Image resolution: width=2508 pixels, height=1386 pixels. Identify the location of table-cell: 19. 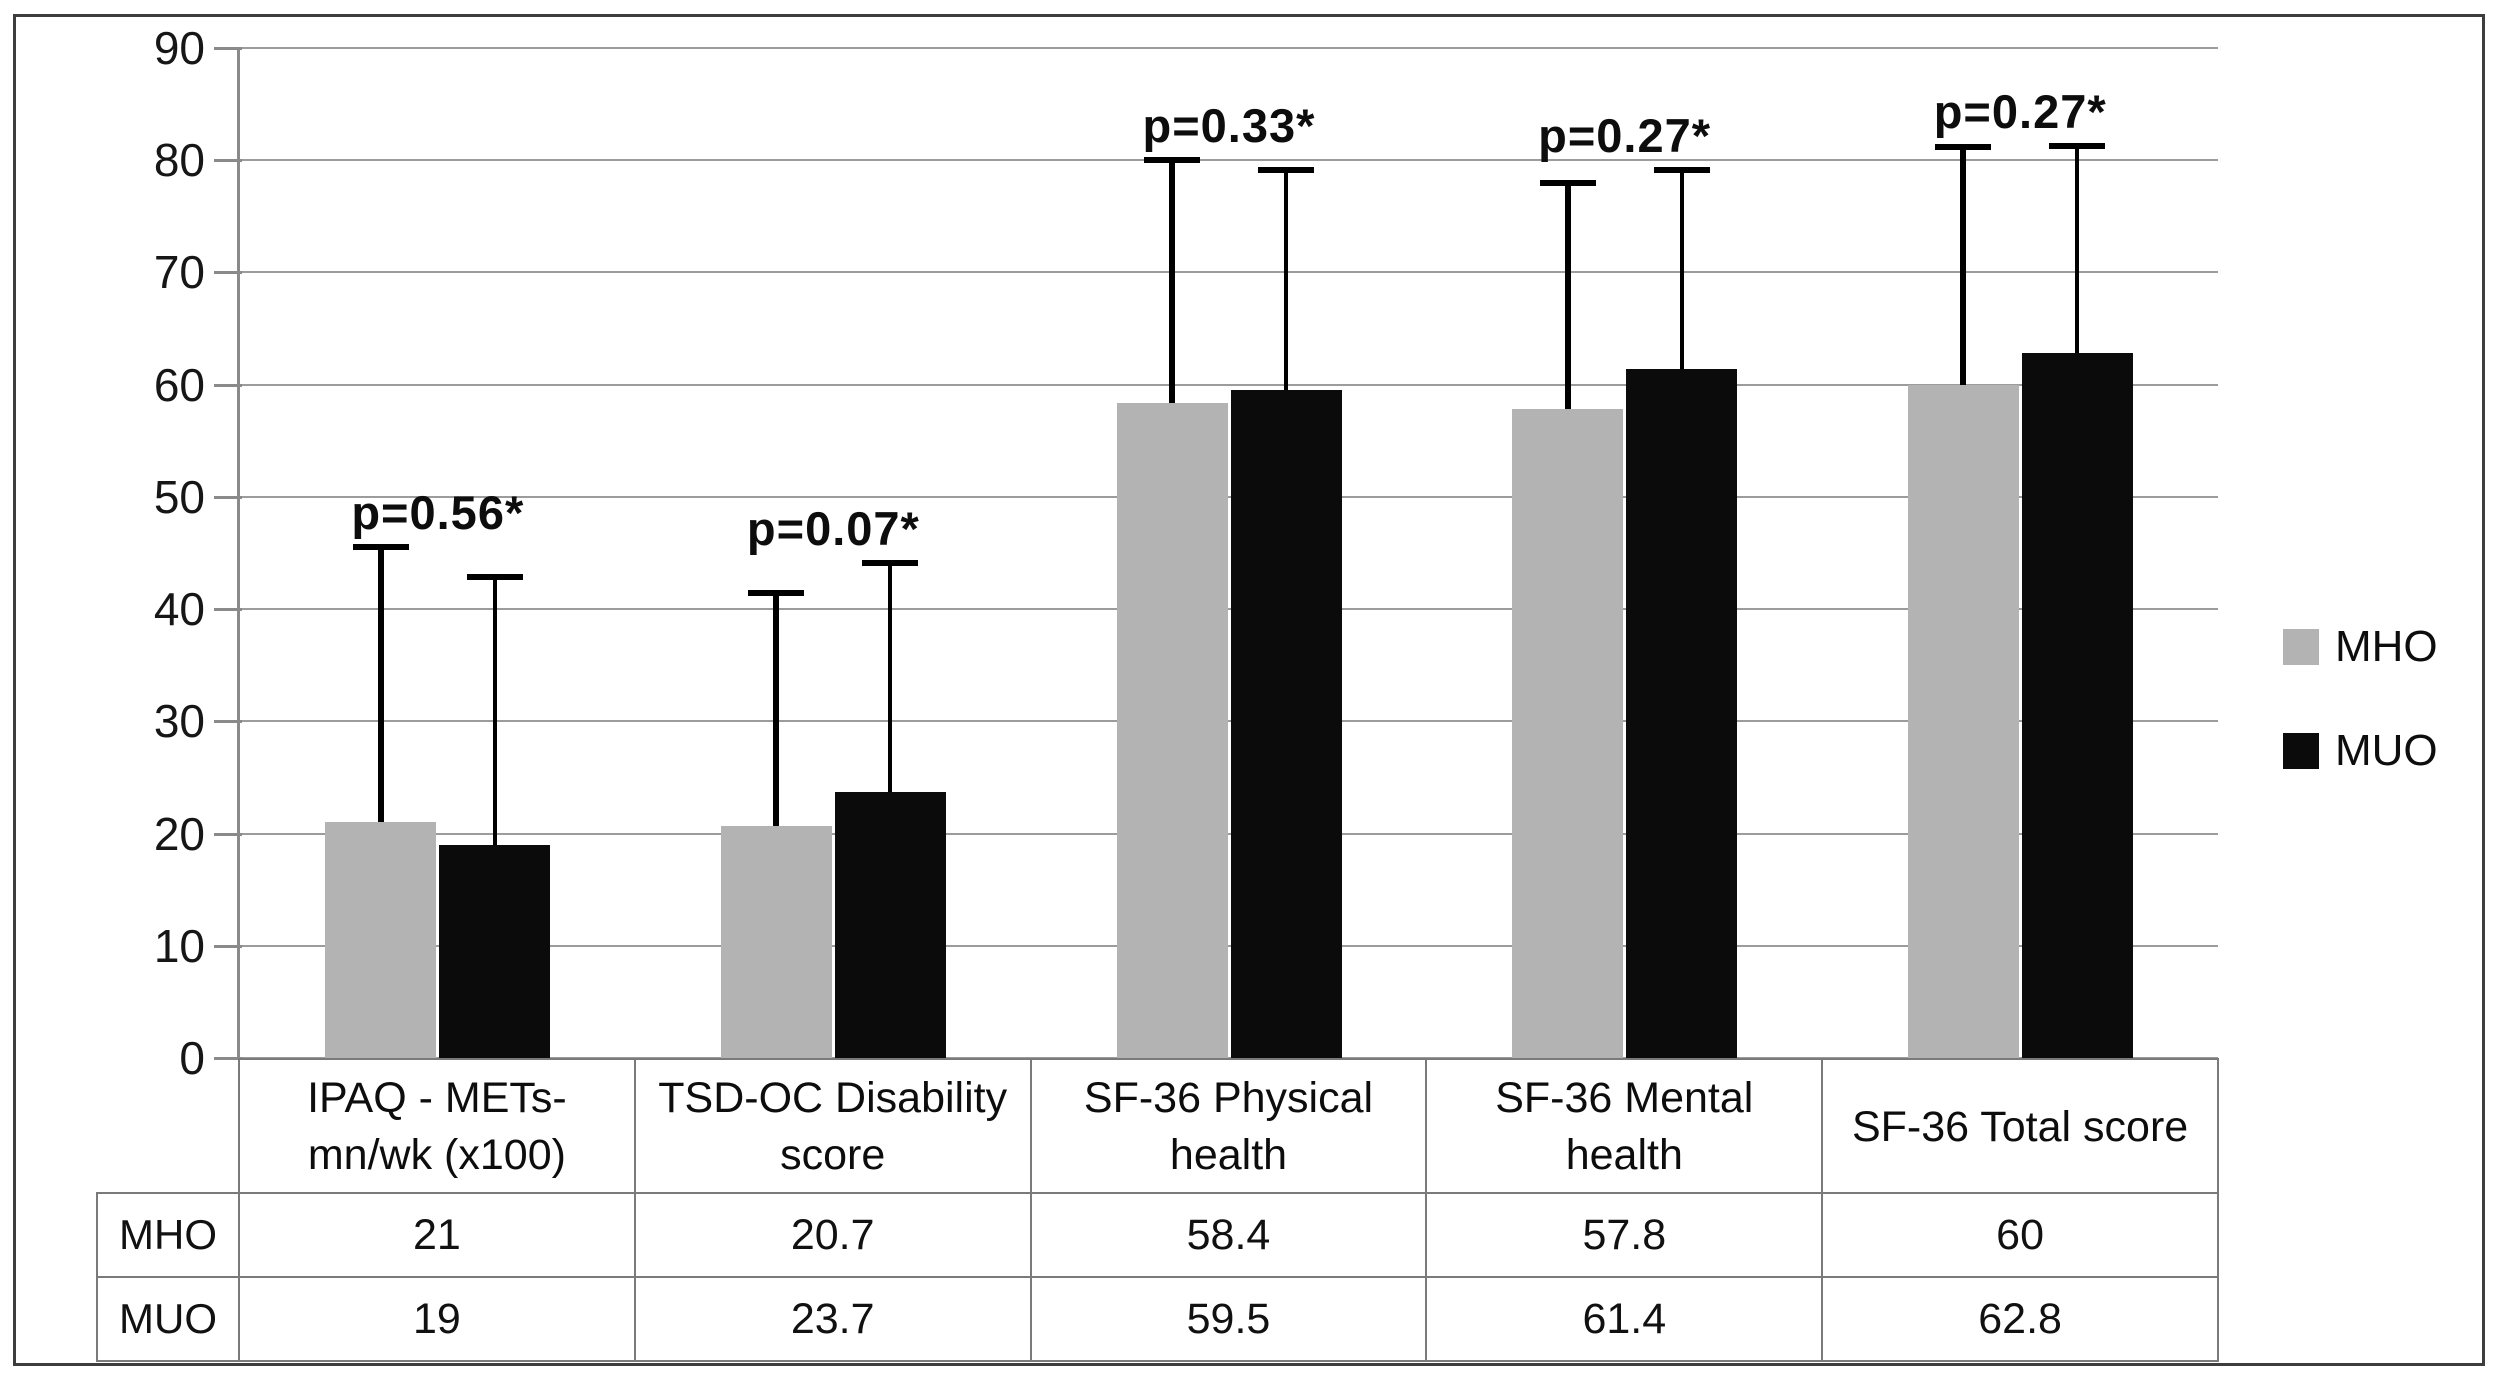
(436, 1318).